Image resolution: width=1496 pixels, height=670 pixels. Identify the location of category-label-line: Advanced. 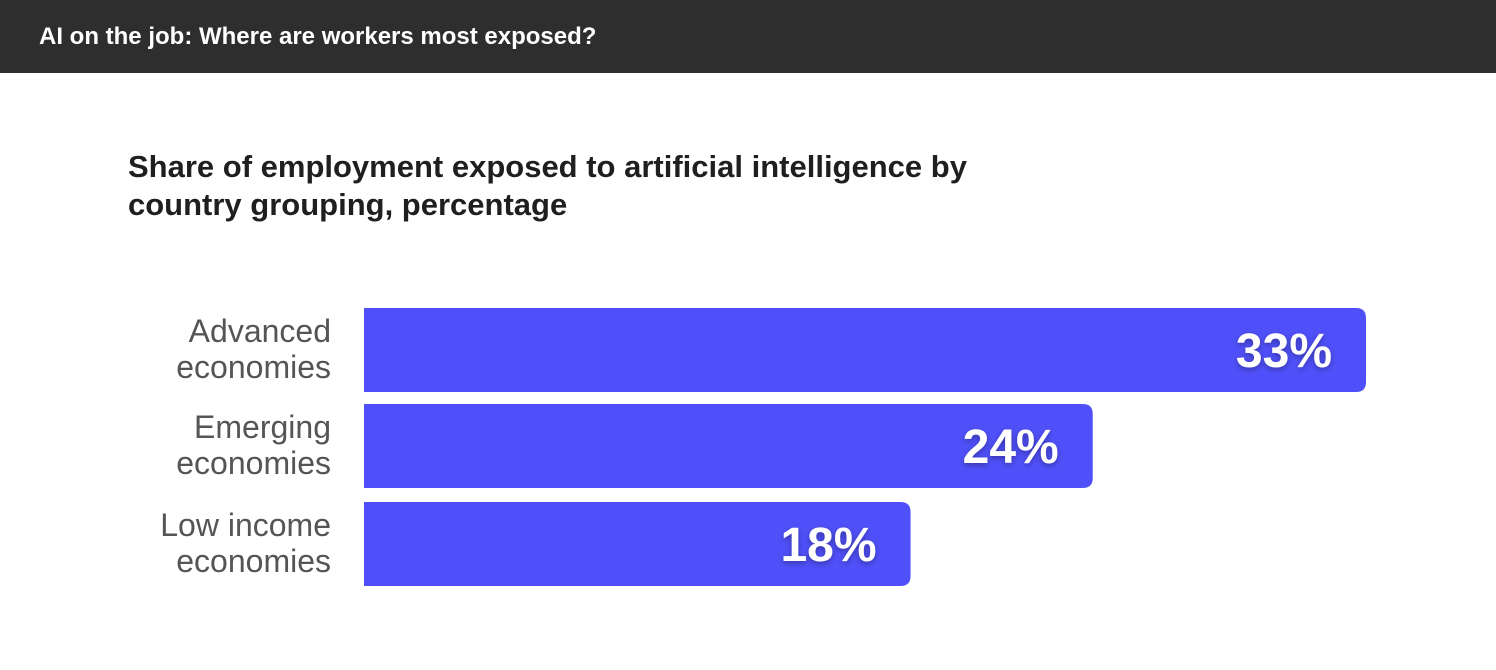
(260, 331).